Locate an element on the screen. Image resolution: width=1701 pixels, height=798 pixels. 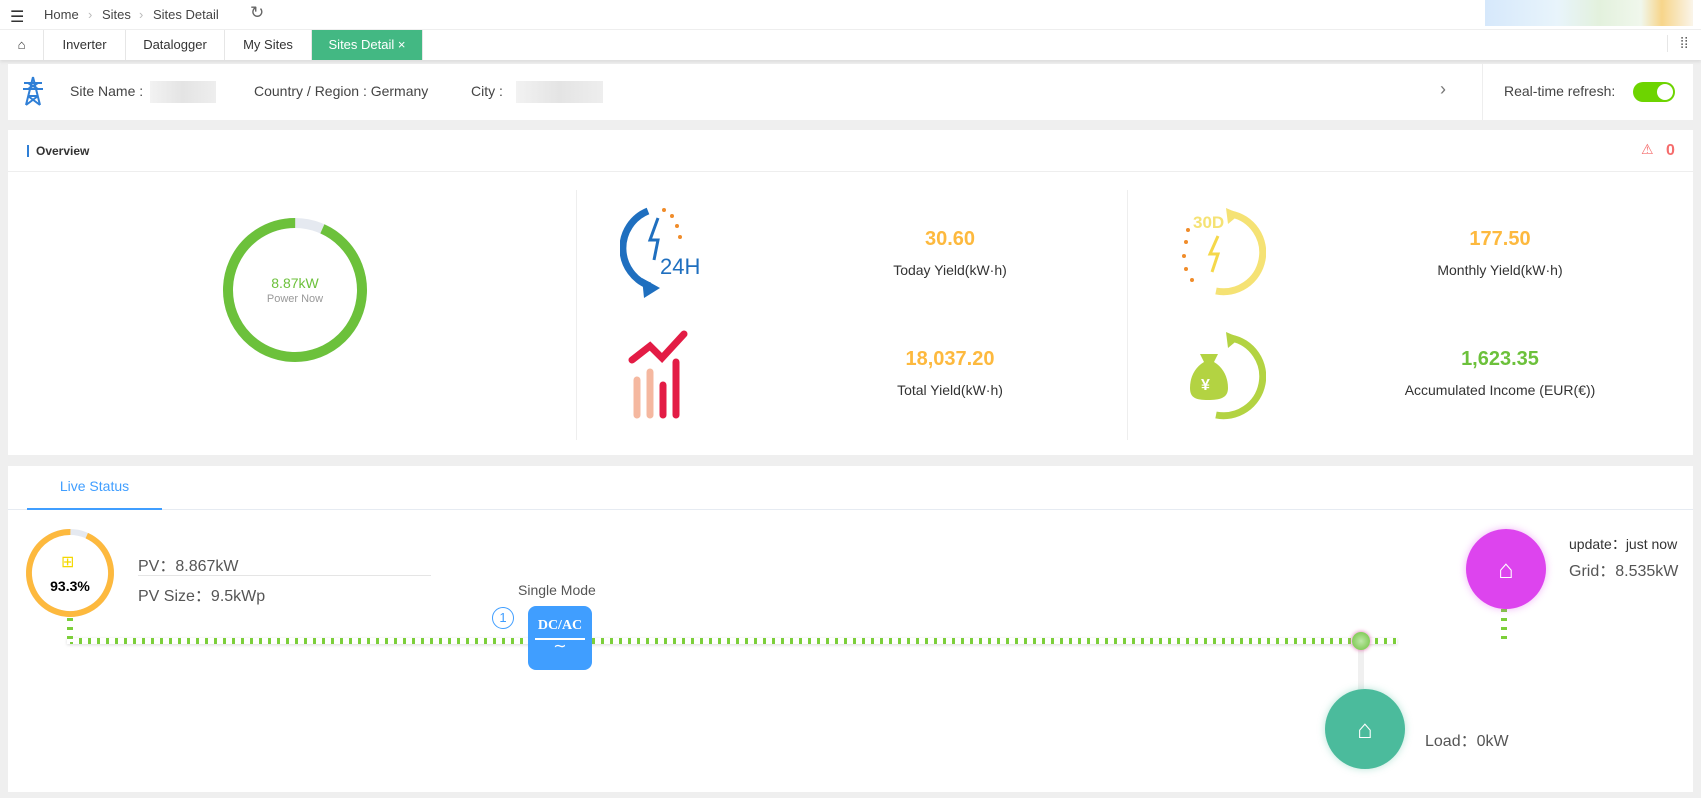
country-region: Country / Region : Germany is located at coordinates (341, 91).